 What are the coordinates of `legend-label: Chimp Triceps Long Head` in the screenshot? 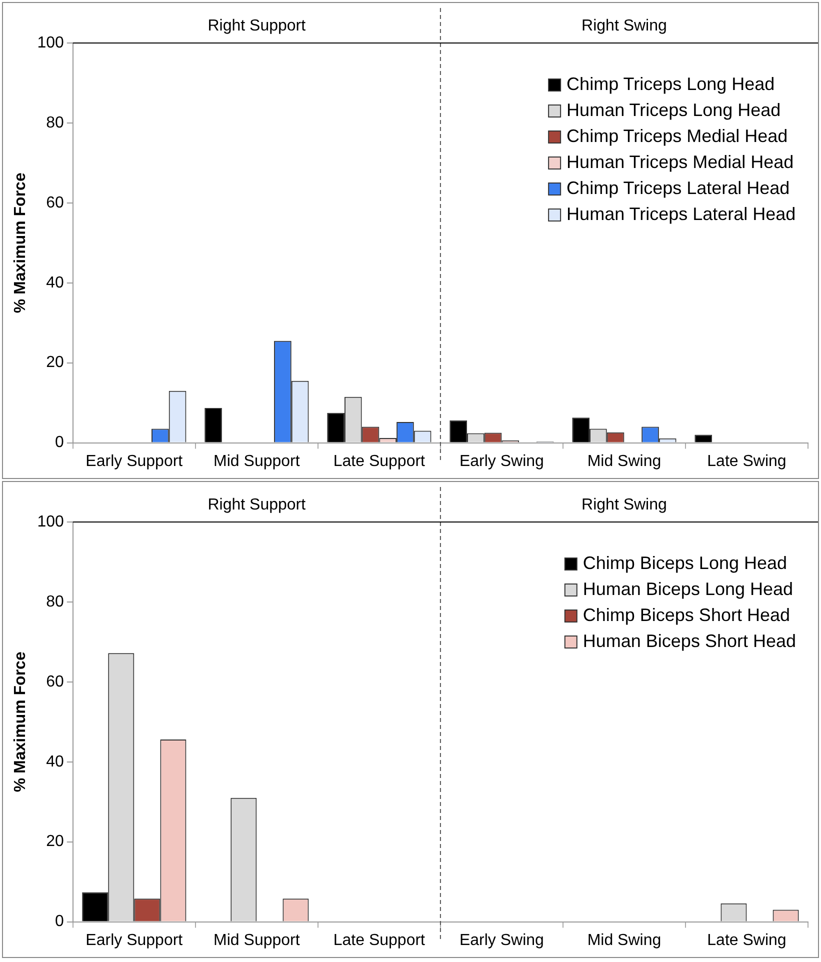 It's located at (670, 84).